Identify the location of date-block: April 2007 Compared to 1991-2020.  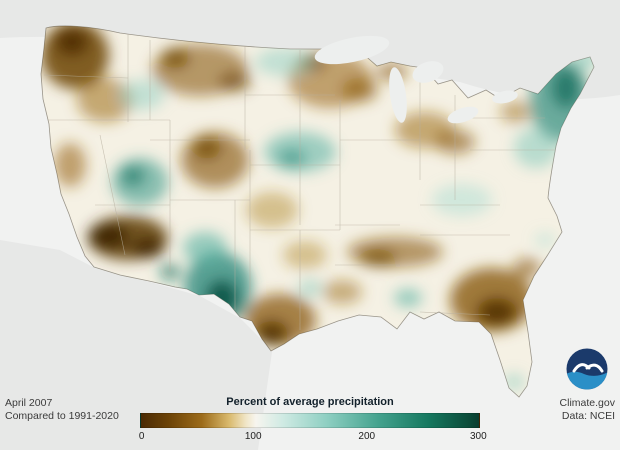
(62, 410).